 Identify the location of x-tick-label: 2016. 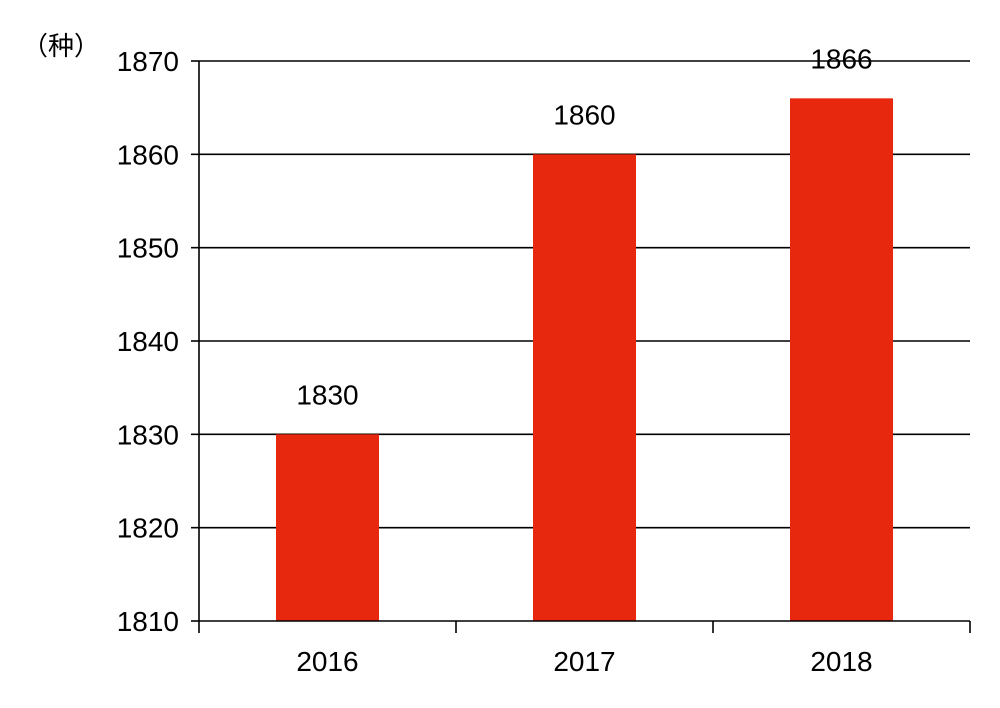
(327, 661).